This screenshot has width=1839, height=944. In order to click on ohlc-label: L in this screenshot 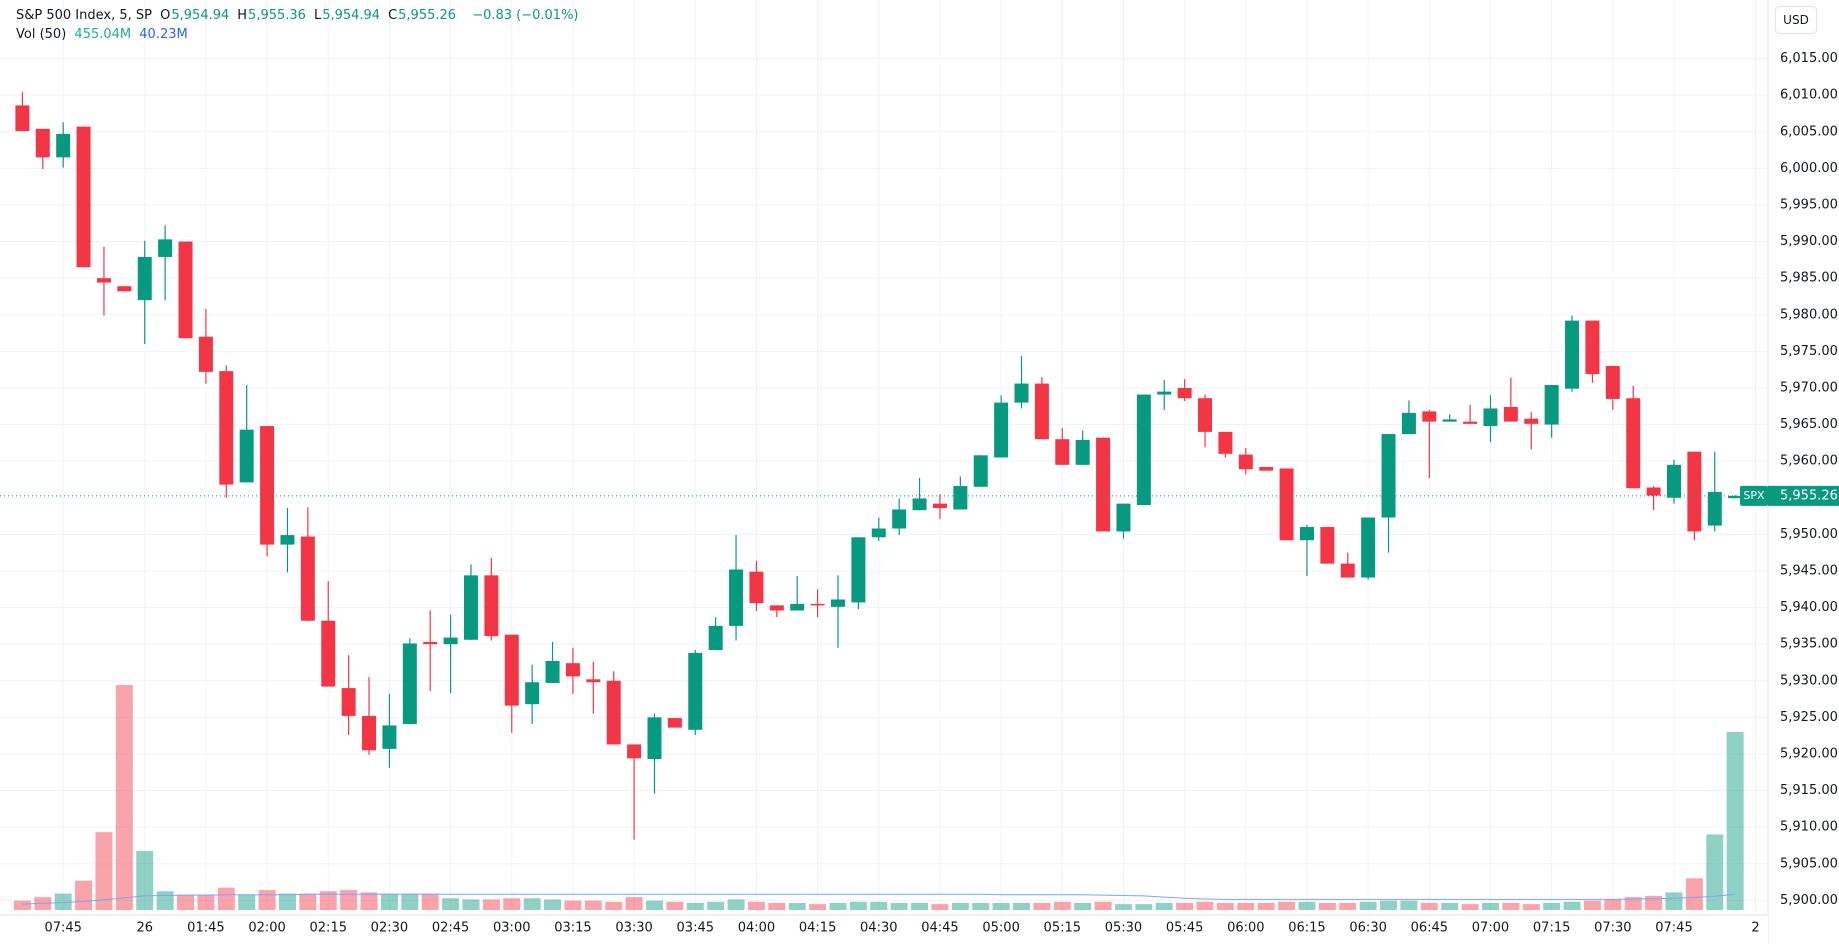, I will do `click(317, 15)`.